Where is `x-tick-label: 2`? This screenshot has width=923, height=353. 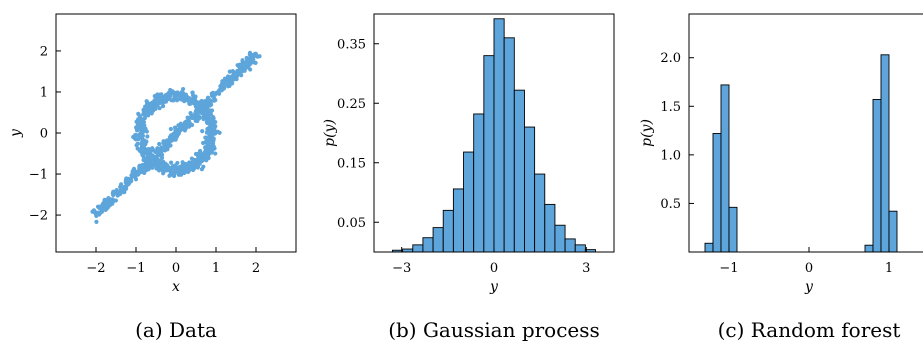
x-tick-label: 2 is located at coordinates (256, 268).